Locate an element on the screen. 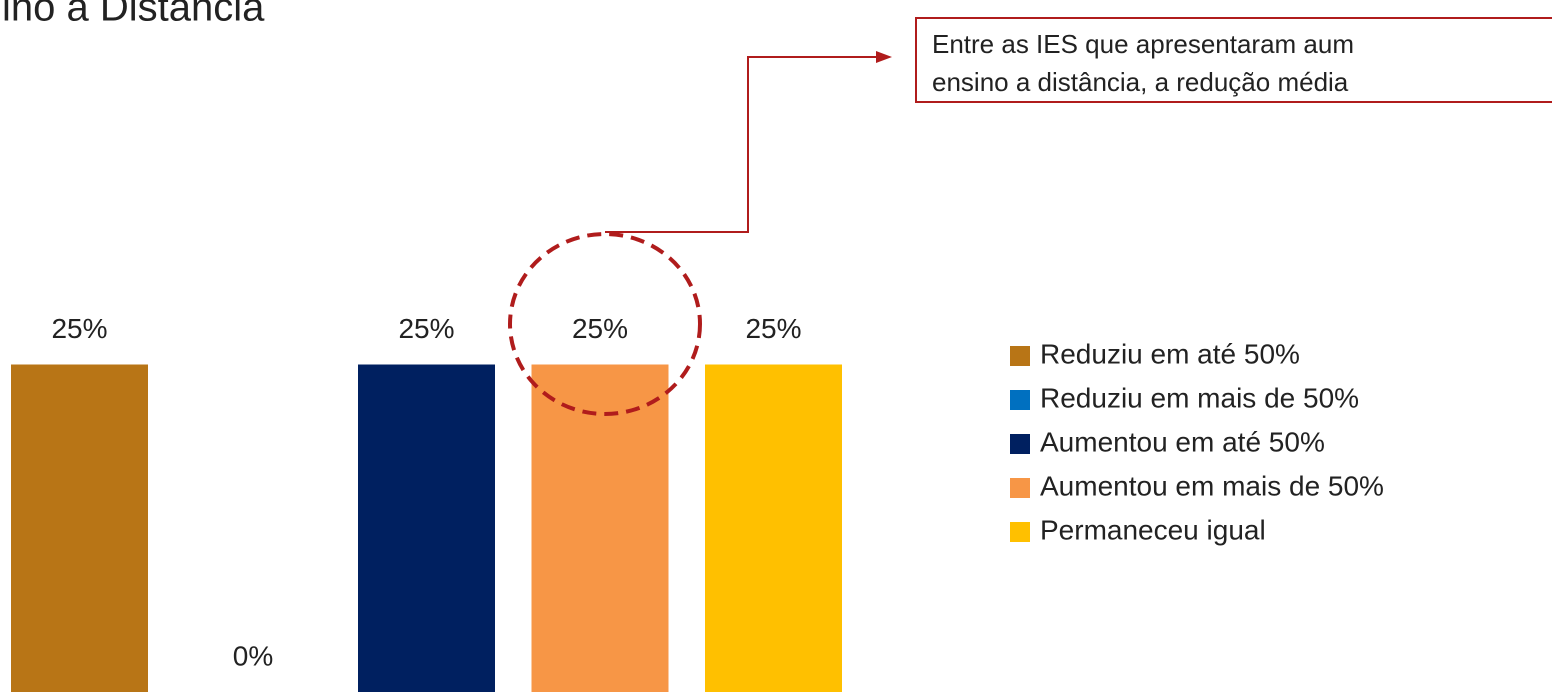  connector is located at coordinates (741, 144).